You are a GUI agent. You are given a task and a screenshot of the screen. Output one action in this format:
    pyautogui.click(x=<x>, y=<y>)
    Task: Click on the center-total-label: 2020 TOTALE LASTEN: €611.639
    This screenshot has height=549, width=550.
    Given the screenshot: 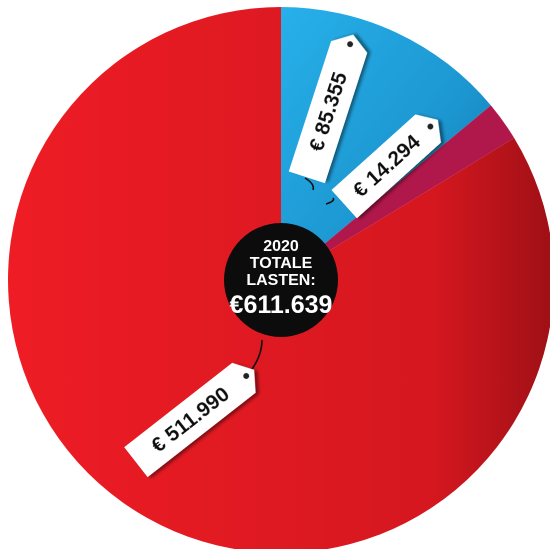 What is the action you would take?
    pyautogui.click(x=281, y=280)
    